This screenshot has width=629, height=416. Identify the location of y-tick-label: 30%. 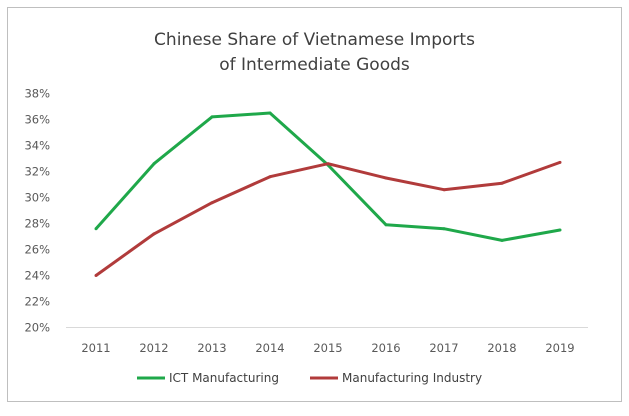
(37, 198).